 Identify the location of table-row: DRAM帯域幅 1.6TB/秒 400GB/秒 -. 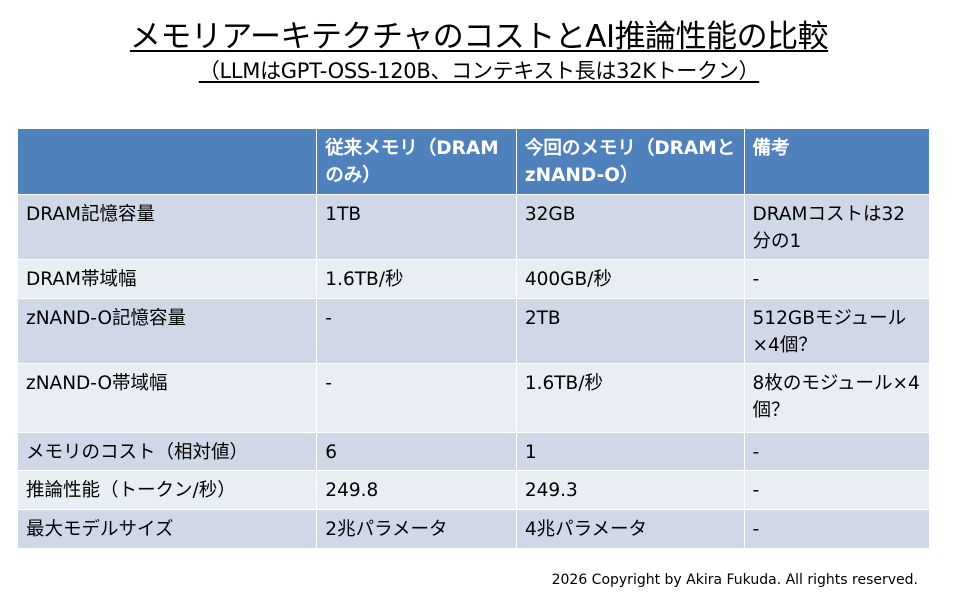
(473, 279).